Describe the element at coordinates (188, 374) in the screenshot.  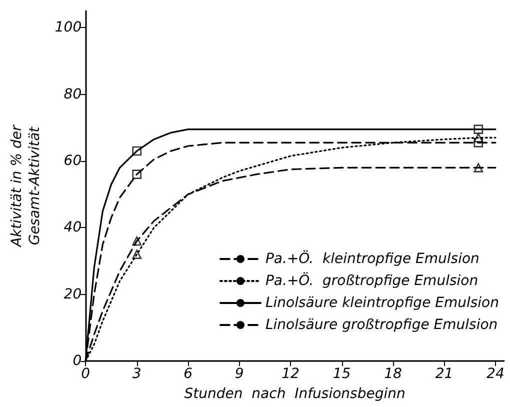
I see `x-tick-label: 6` at that location.